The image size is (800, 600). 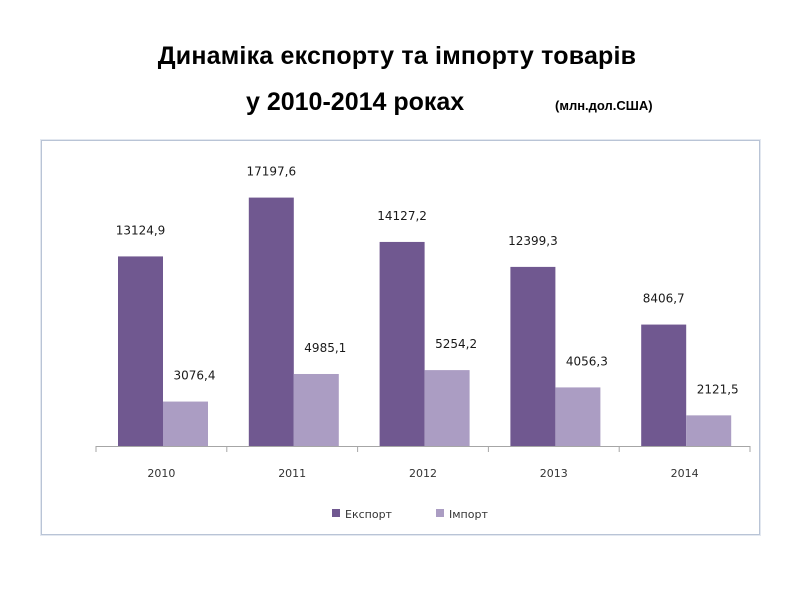 I want to click on data-label-import-2013: 4056,3, so click(x=587, y=361).